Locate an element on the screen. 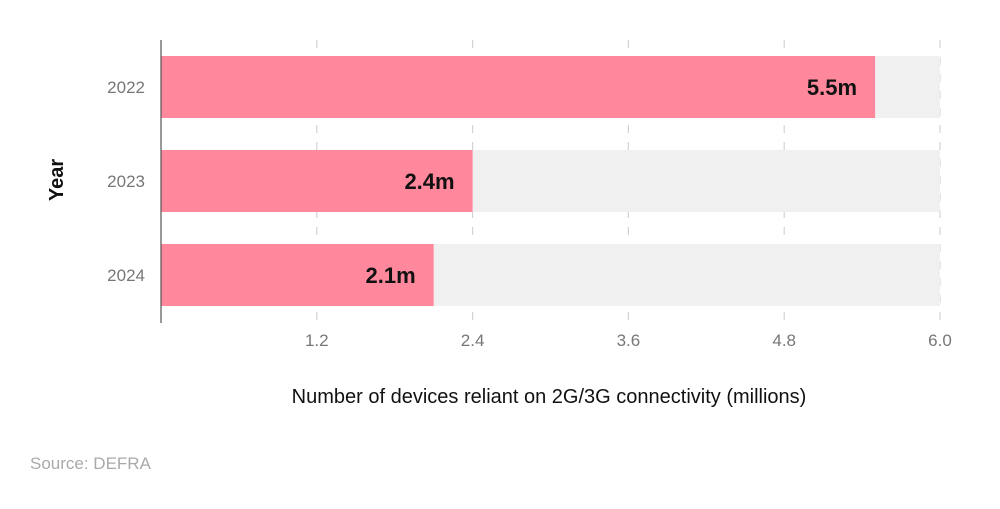 The height and width of the screenshot is (509, 1000). data-label-2022: 5.5m is located at coordinates (832, 87).